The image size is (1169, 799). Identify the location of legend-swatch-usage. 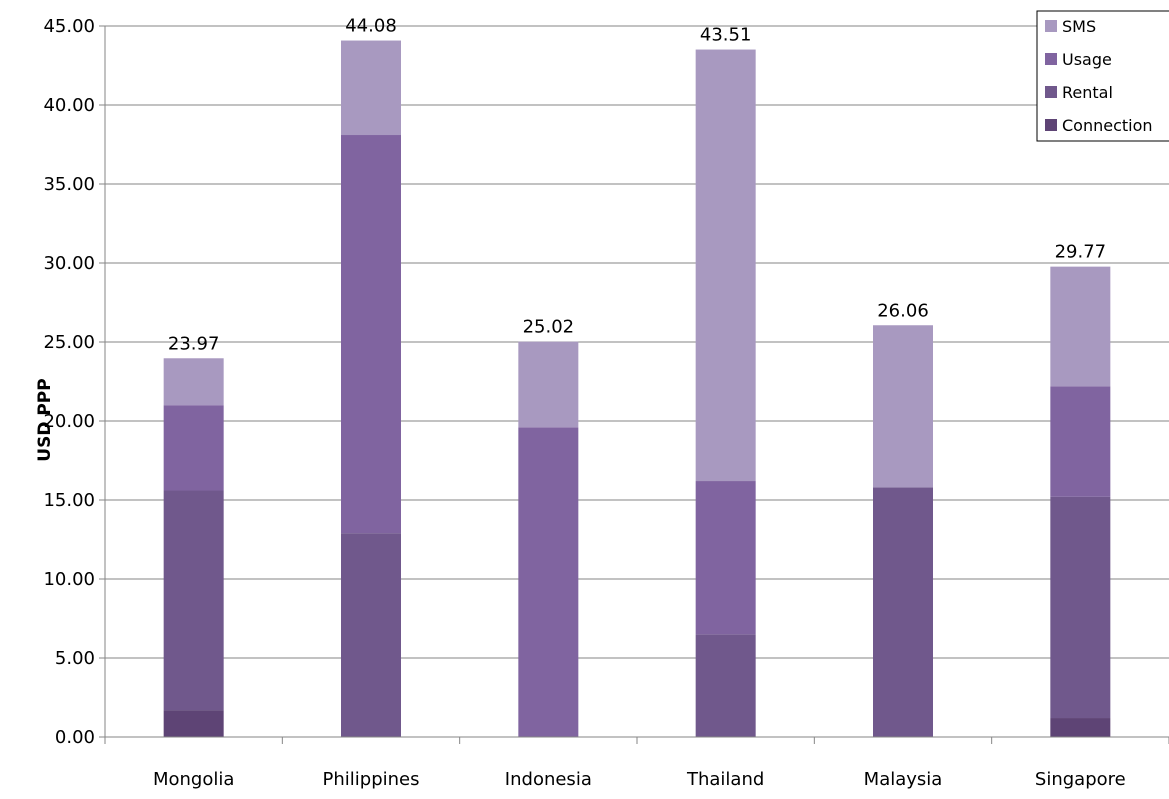
(1051, 59).